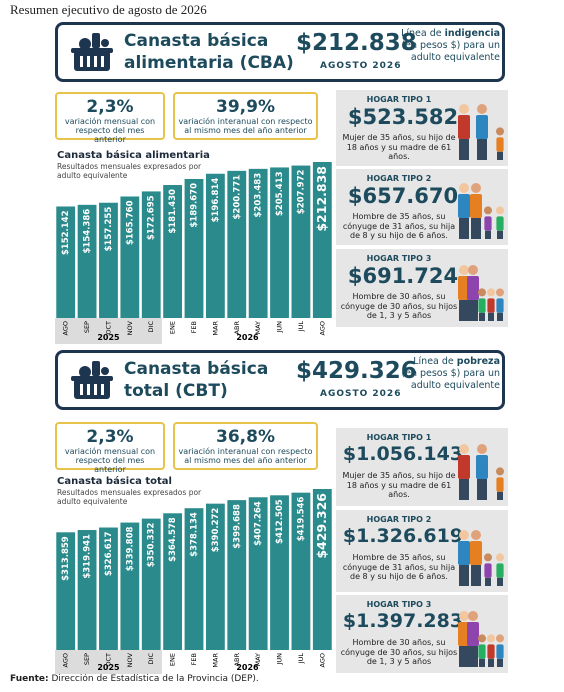 Image resolution: width=564 pixels, height=692 pixels. What do you see at coordinates (130, 548) in the screenshot?
I see `bar-value-label: $339.808` at bounding box center [130, 548].